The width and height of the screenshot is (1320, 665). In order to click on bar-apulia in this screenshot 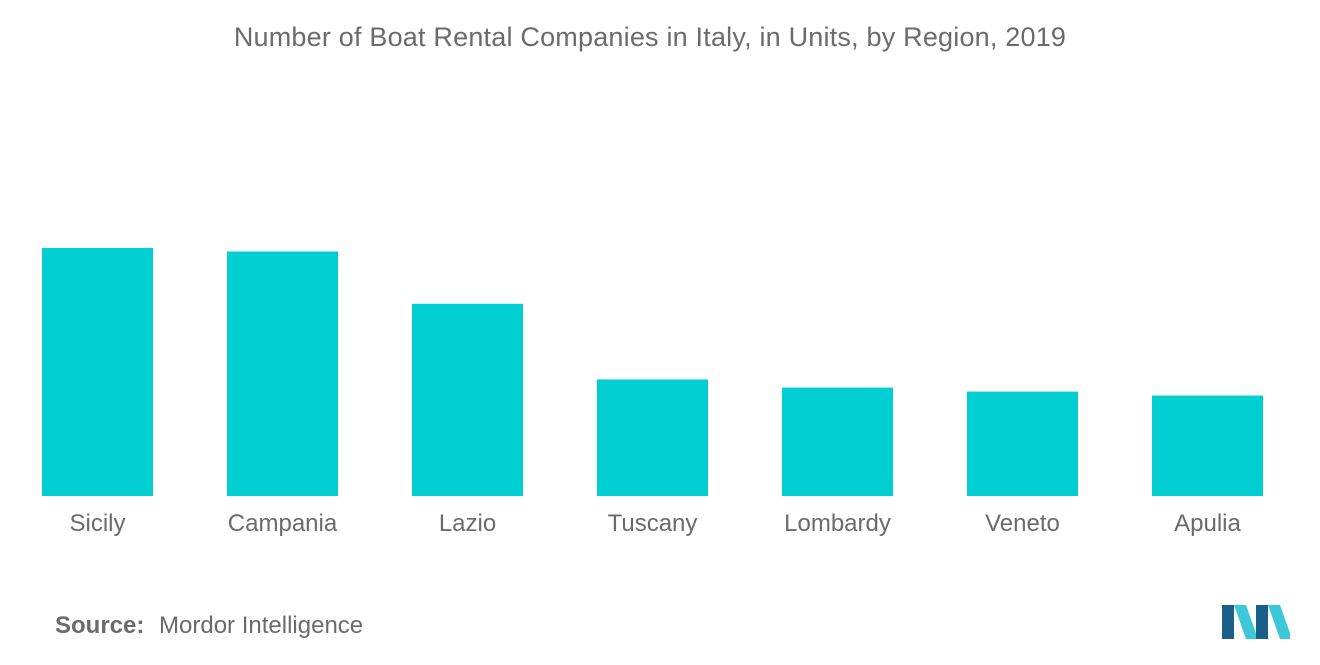, I will do `click(1207, 445)`.